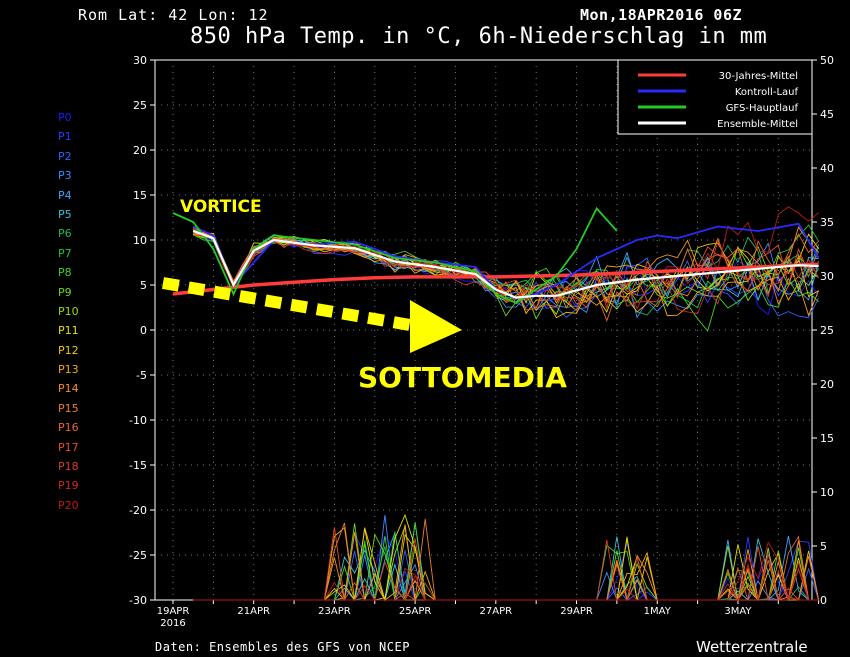  What do you see at coordinates (68, 408) in the screenshot?
I see `member-label-p15: P15` at bounding box center [68, 408].